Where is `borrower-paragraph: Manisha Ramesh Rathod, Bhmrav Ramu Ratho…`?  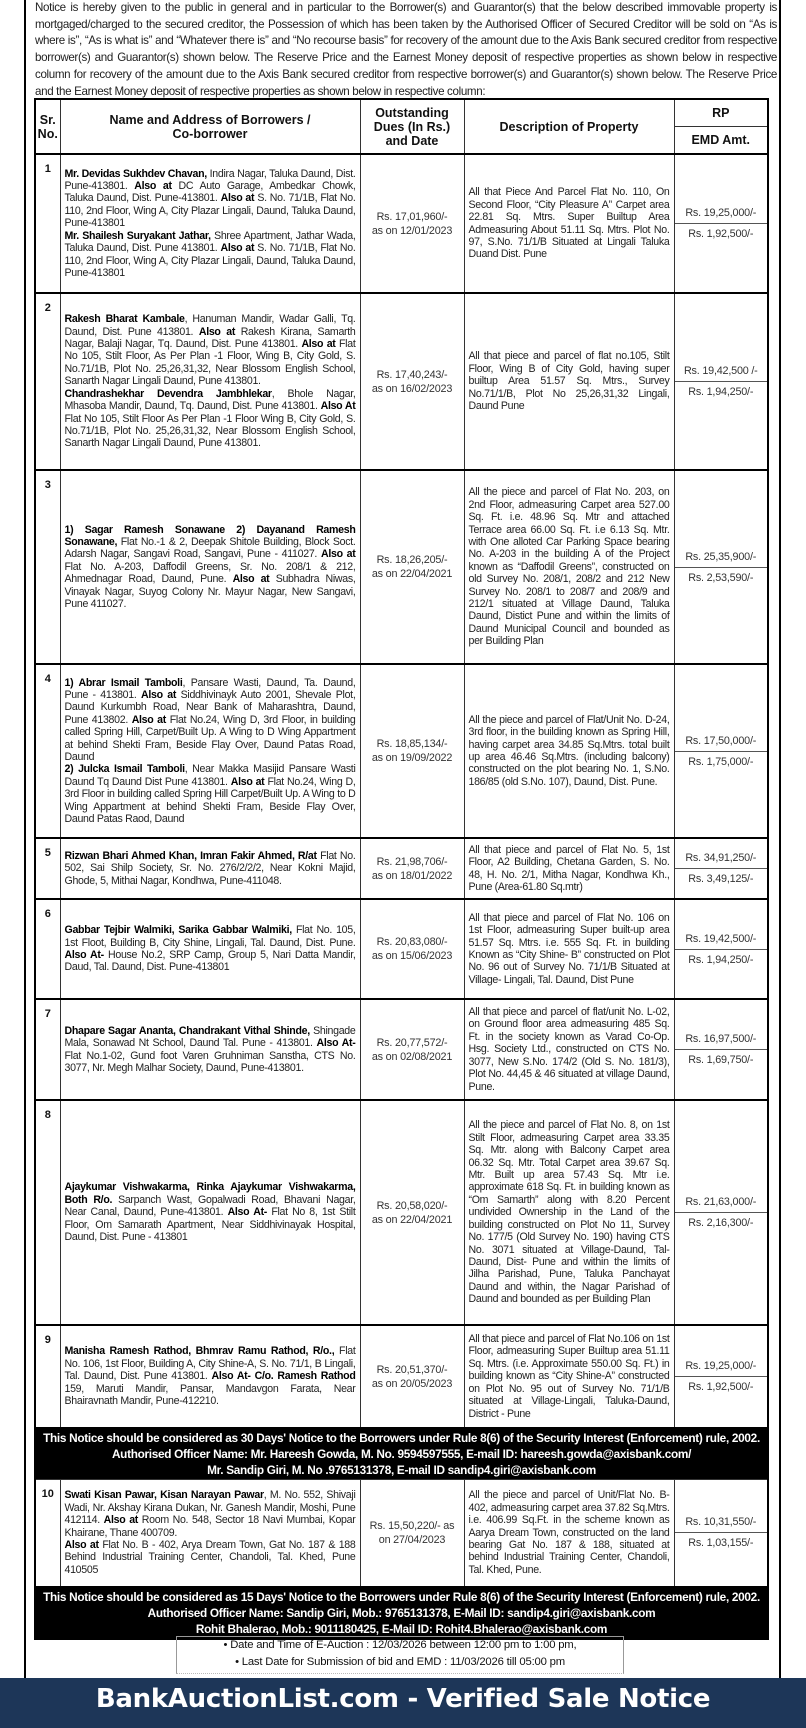 borrower-paragraph: Manisha Ramesh Rathod, Bhmrav Ramu Ratho… is located at coordinates (210, 1376).